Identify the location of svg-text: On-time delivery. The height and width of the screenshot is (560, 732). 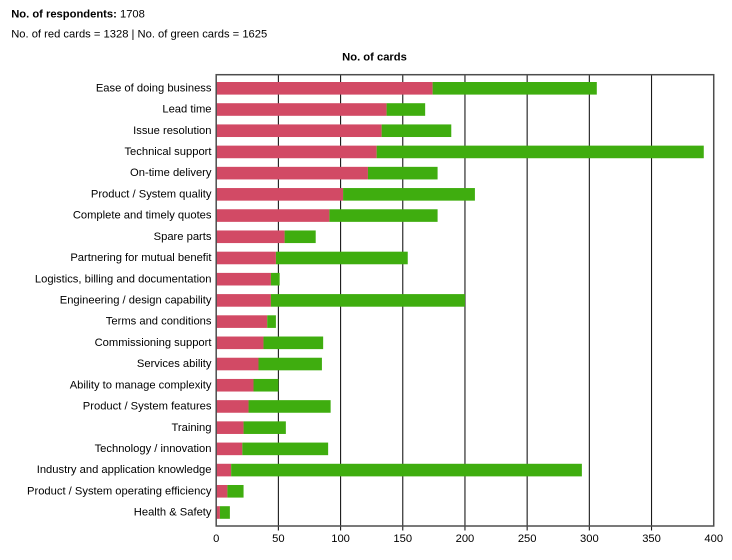
(171, 173).